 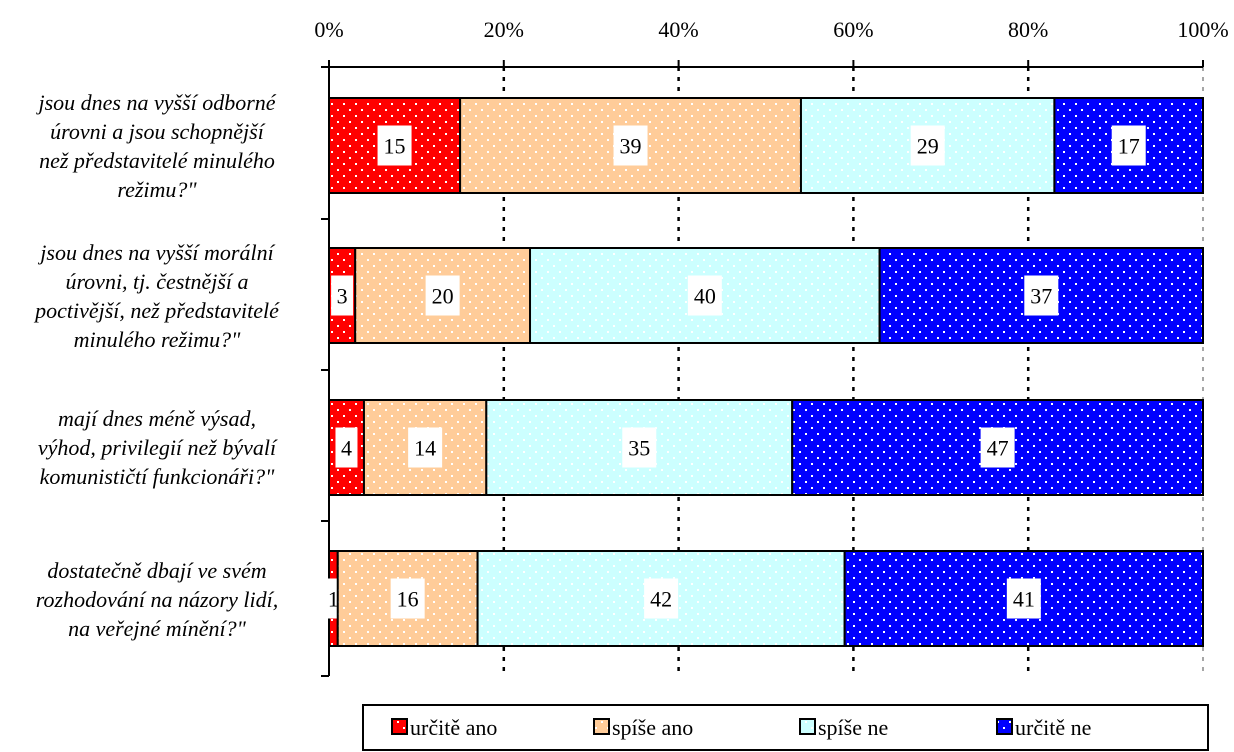 What do you see at coordinates (652, 727) in the screenshot?
I see `legend-label: spíše ano` at bounding box center [652, 727].